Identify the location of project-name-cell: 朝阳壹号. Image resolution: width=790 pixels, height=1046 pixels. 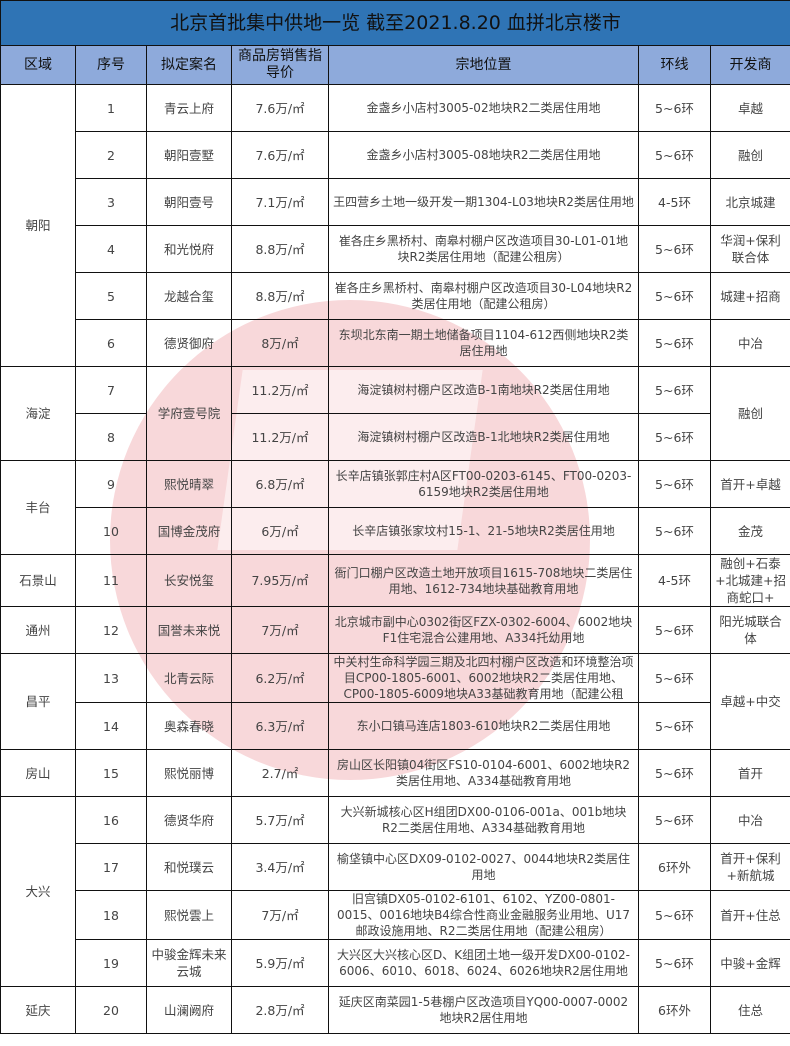
(189, 202).